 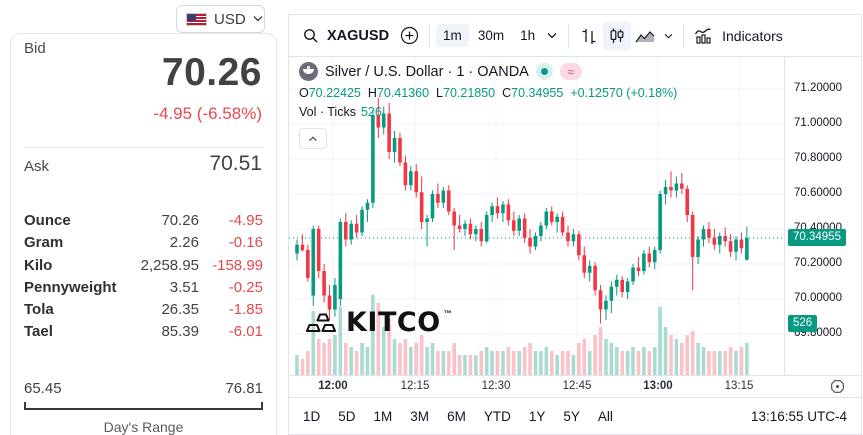 I want to click on range-button-all: All, so click(x=605, y=416).